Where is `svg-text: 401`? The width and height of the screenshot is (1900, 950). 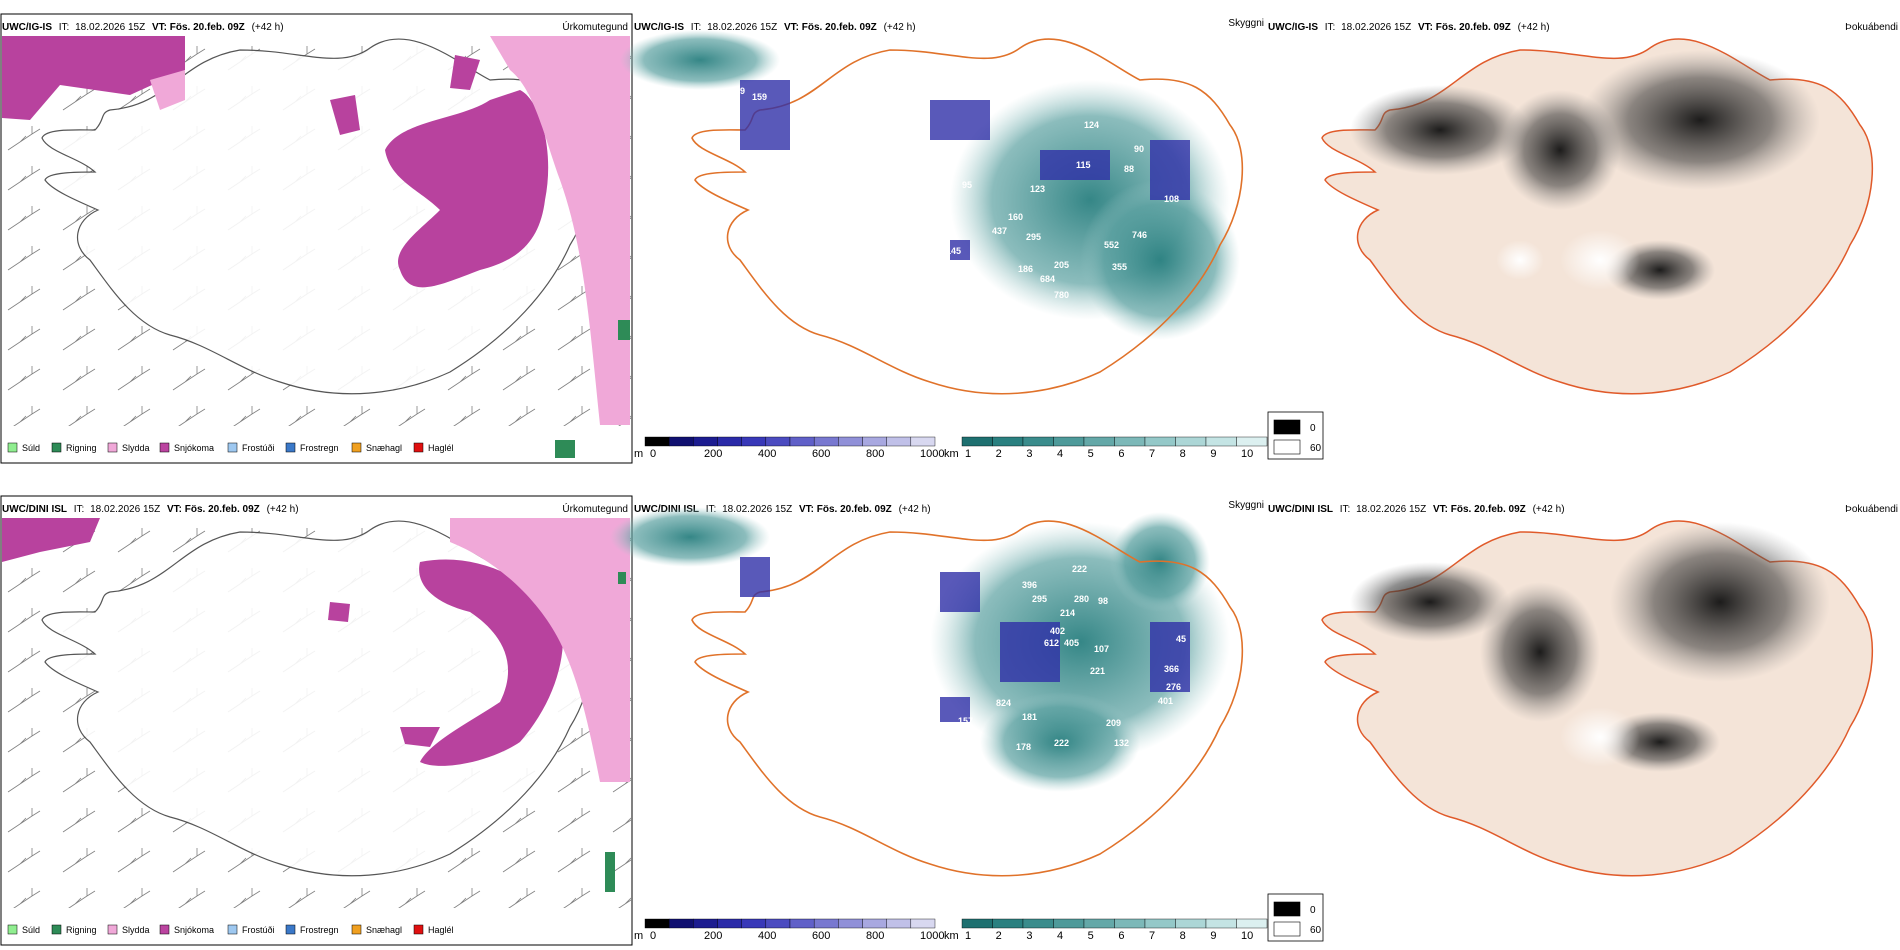 svg-text: 401 is located at coordinates (1165, 701).